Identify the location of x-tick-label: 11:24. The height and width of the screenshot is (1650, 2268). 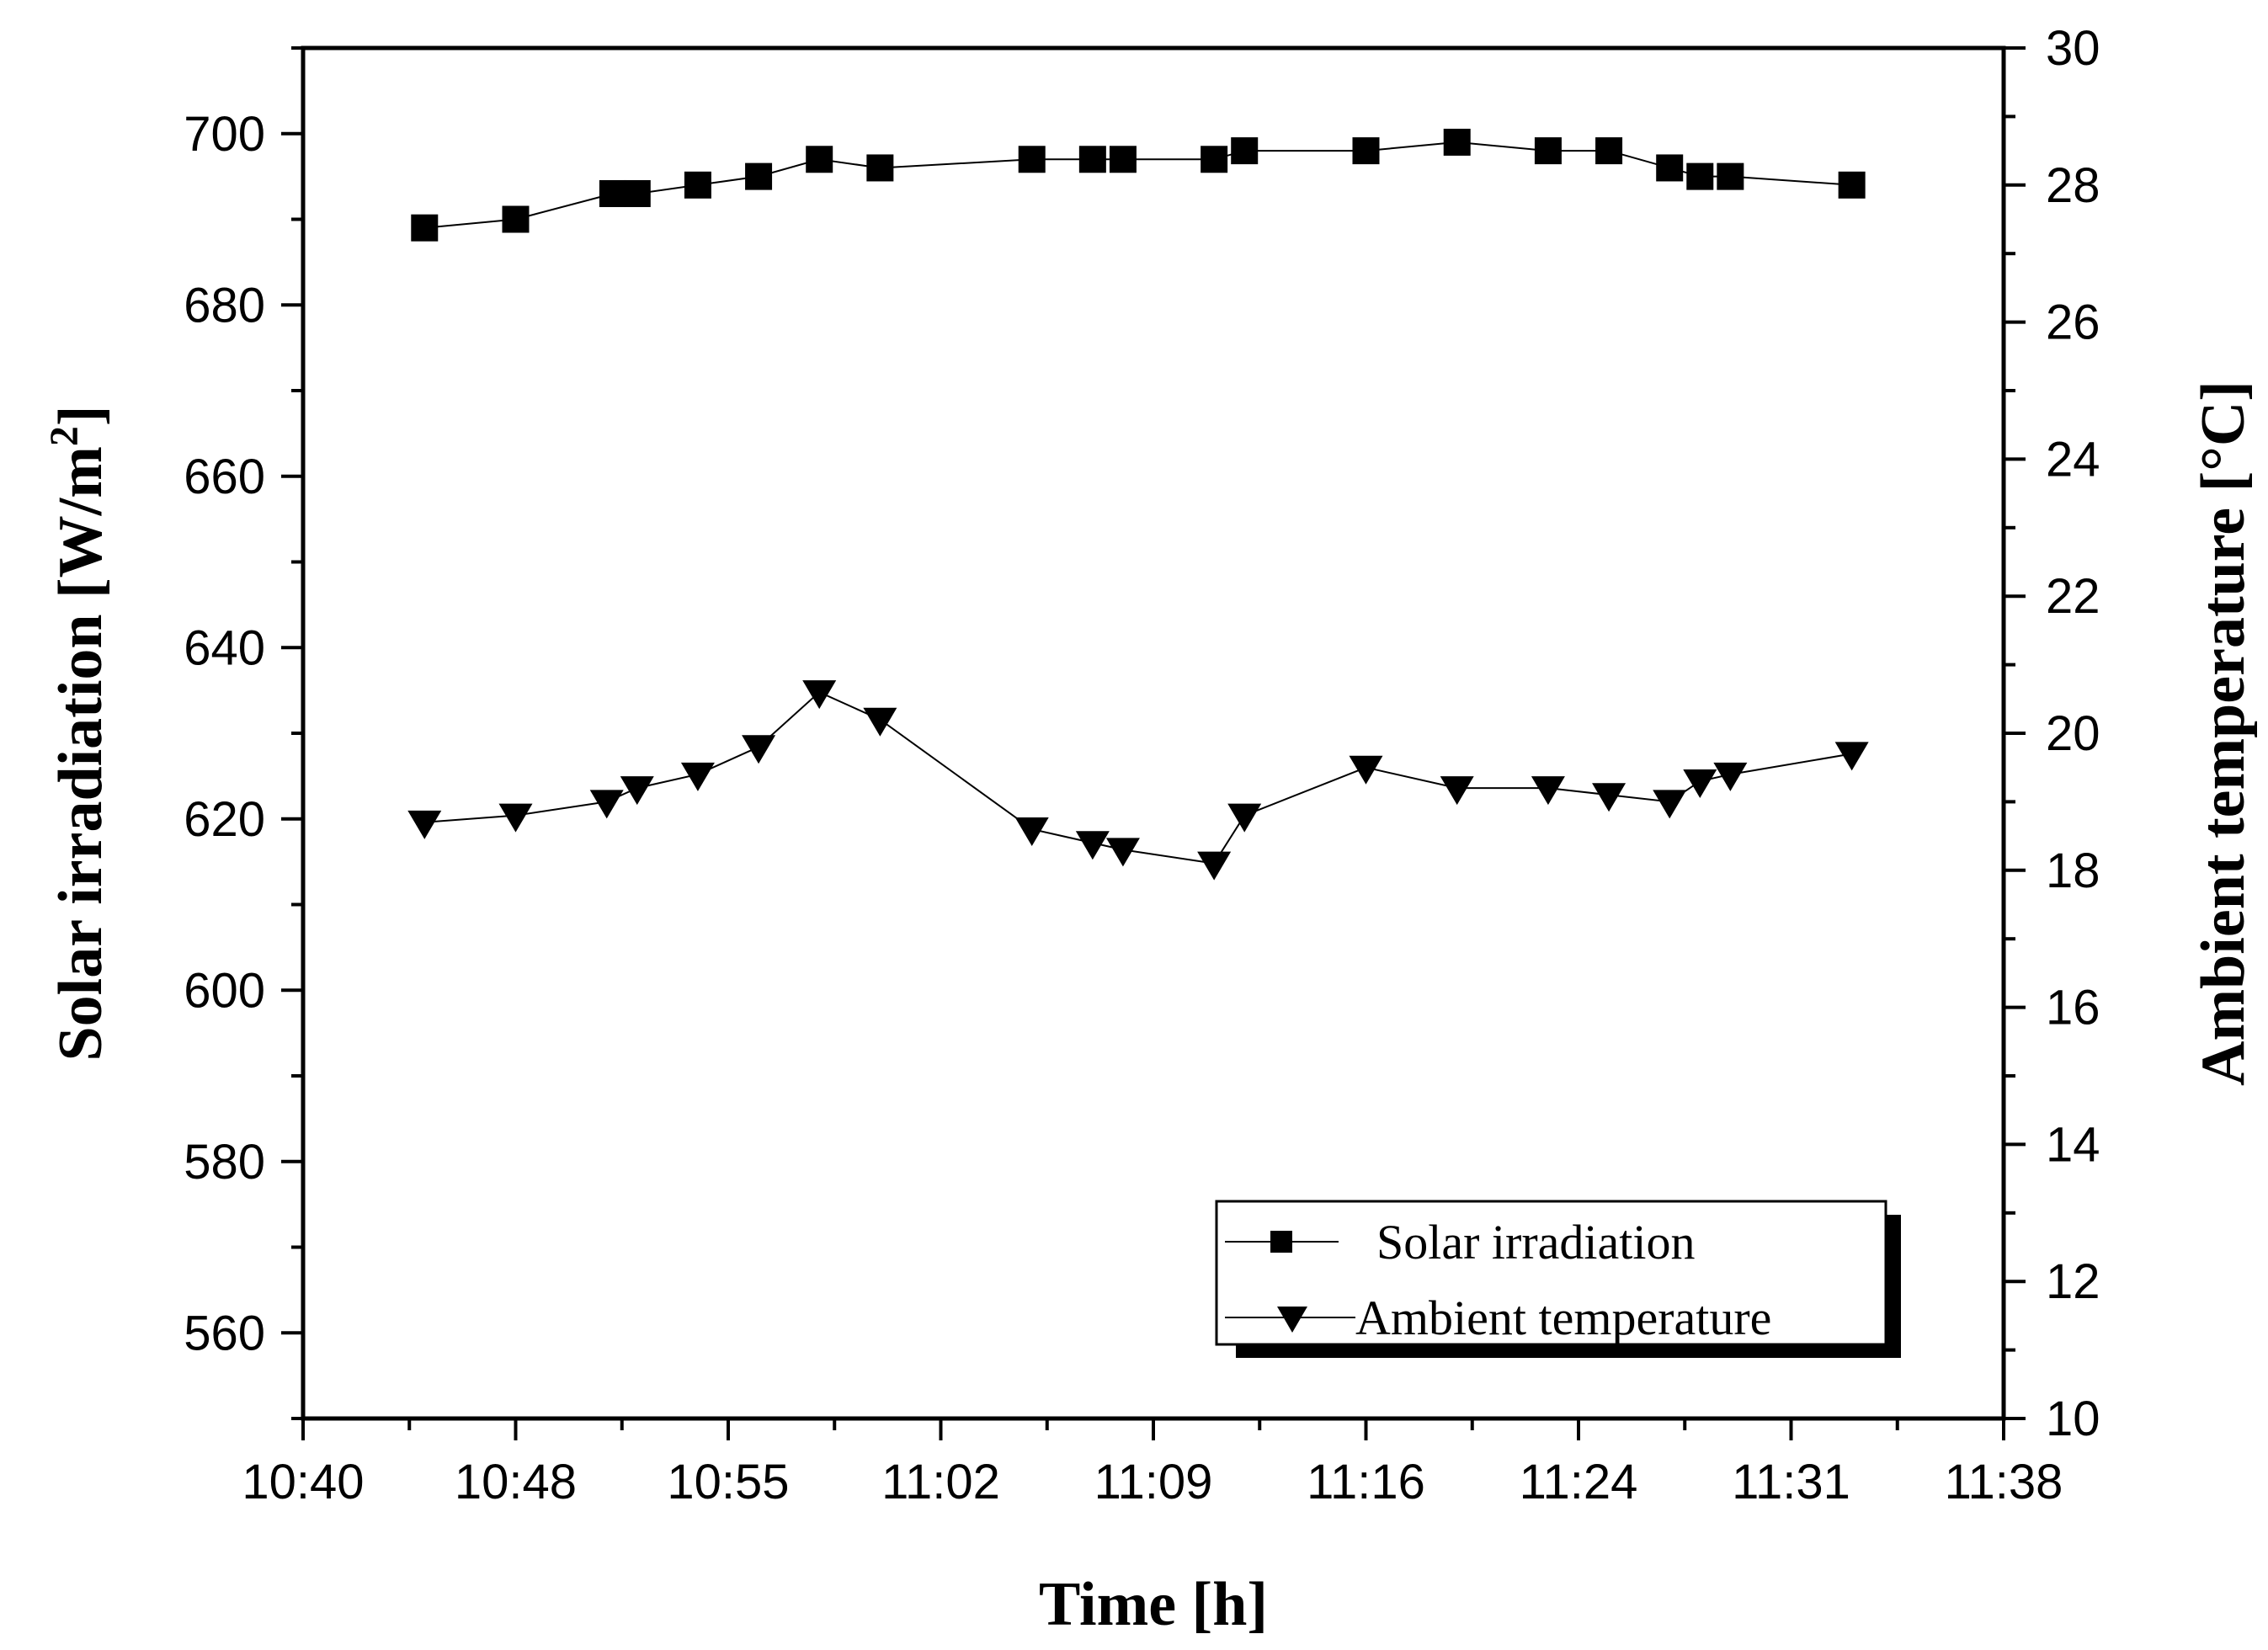
(1579, 1482).